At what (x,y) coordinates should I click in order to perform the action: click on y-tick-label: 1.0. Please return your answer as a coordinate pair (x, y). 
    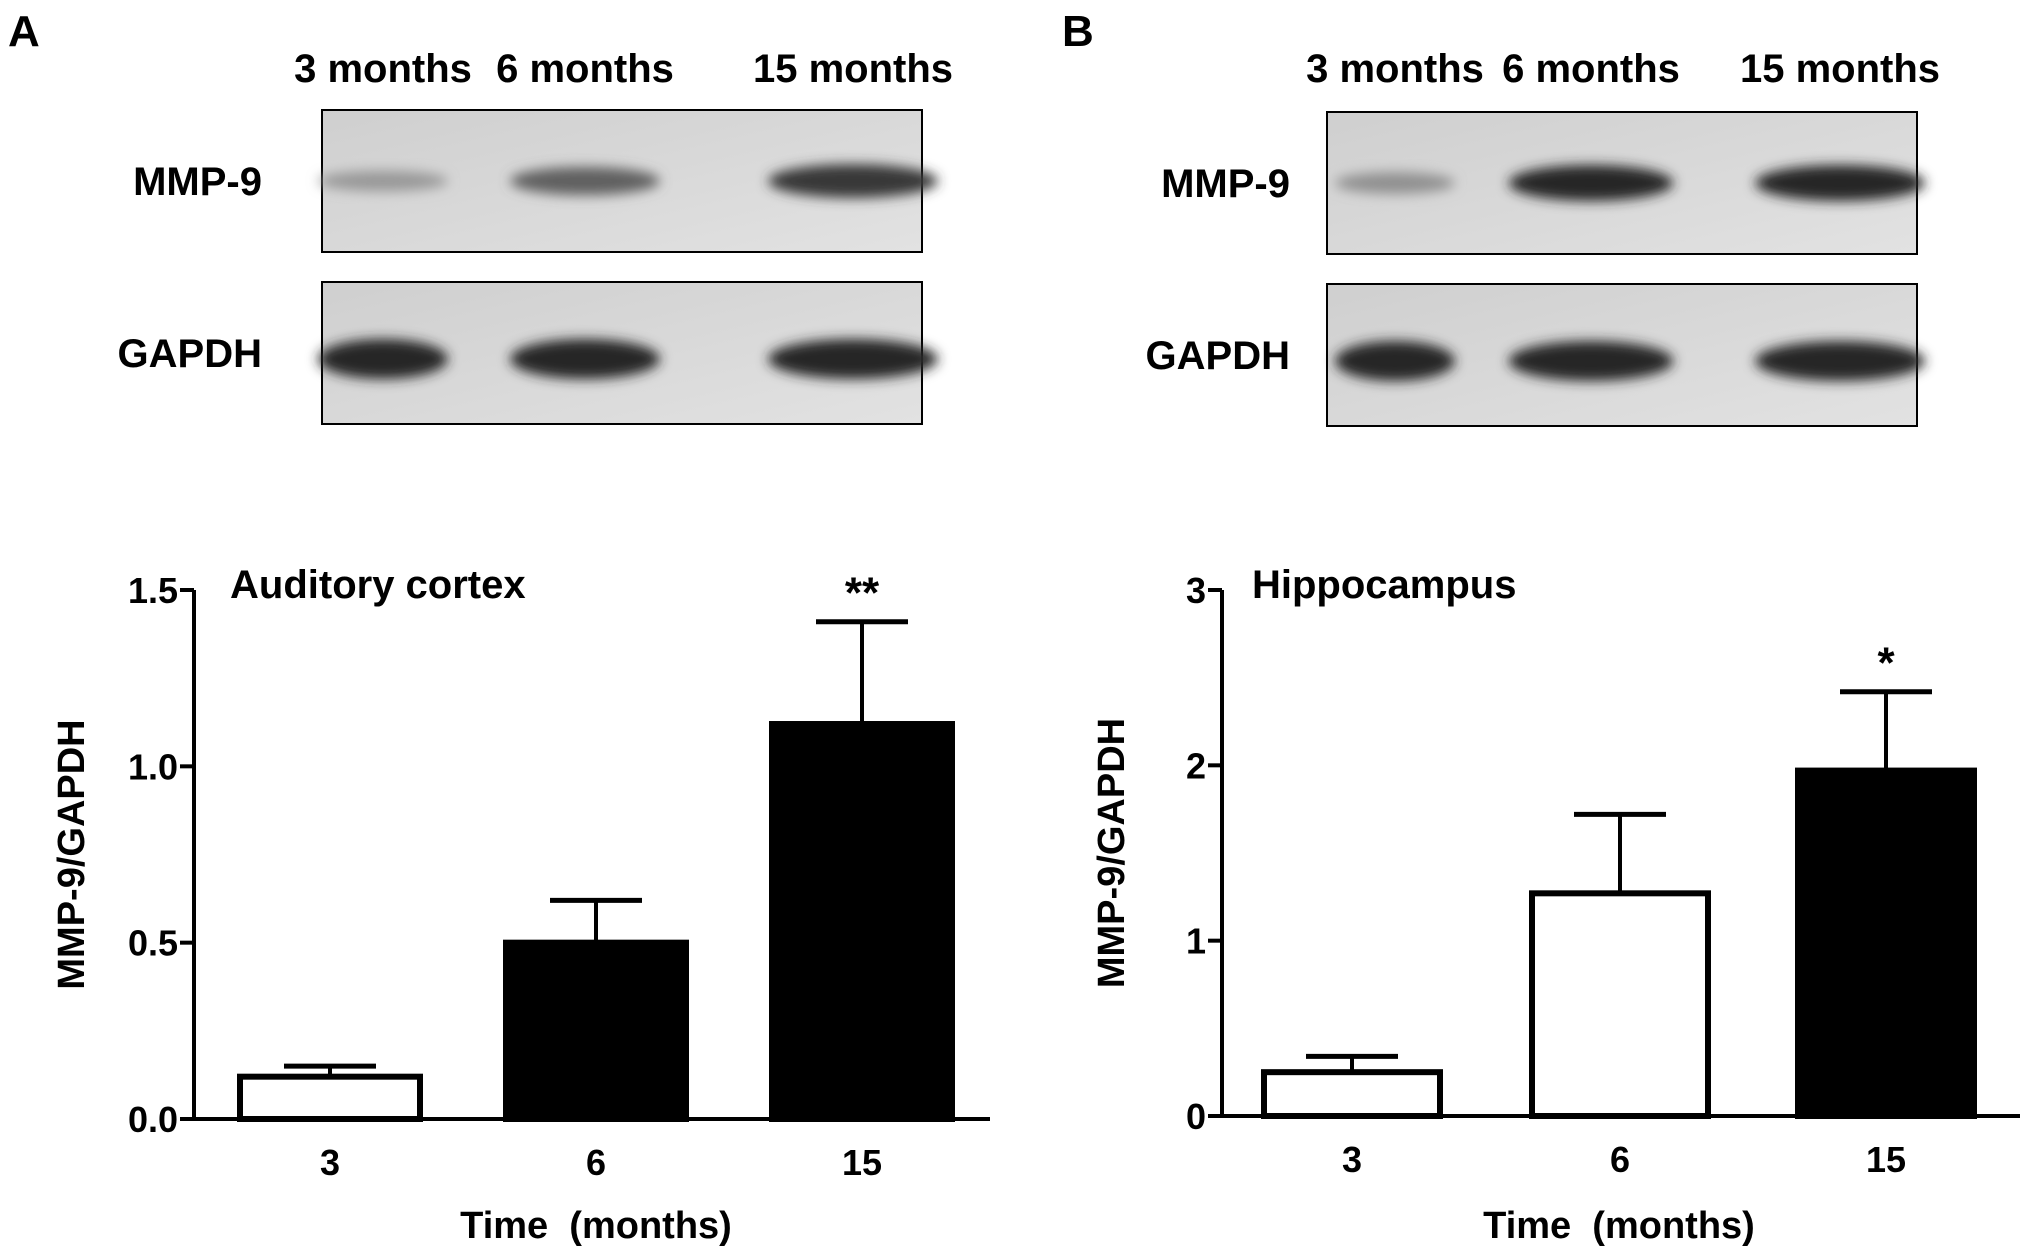
    Looking at the image, I should click on (153, 766).